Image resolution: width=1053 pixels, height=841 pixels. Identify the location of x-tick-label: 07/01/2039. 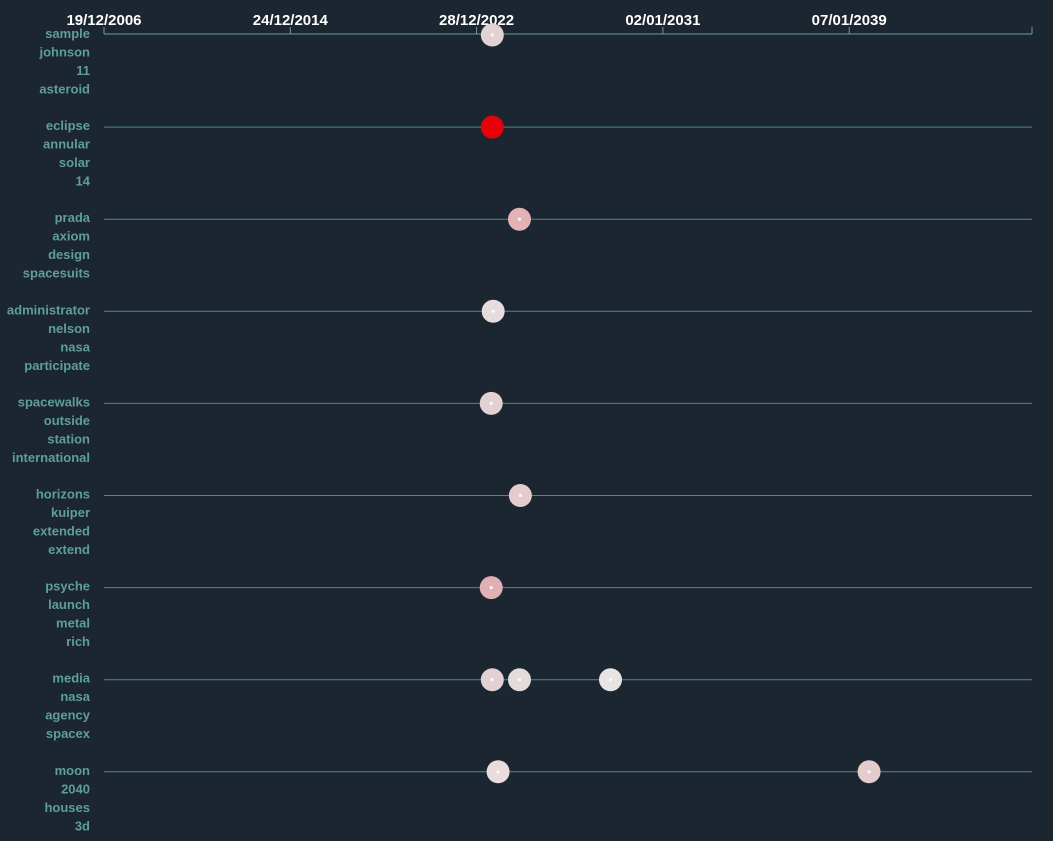
(849, 20).